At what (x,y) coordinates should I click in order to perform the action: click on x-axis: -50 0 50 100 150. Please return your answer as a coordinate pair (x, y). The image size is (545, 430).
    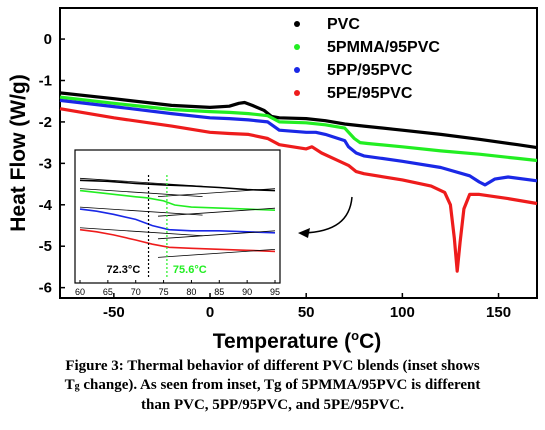
    Looking at the image, I should click on (307, 307).